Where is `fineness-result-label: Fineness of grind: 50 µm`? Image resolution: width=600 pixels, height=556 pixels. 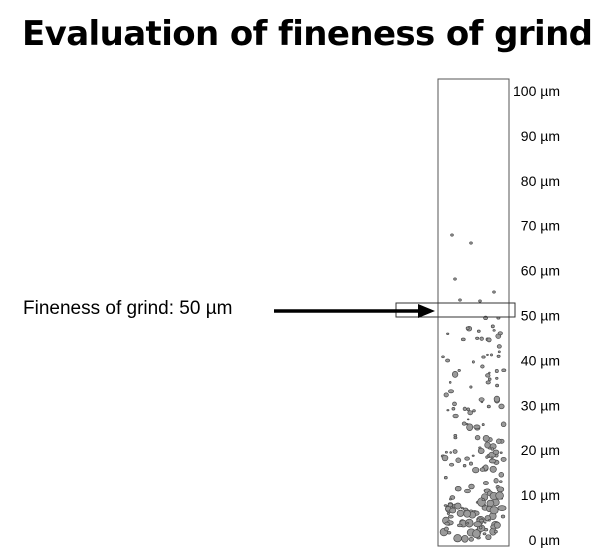 fineness-result-label: Fineness of grind: 50 µm is located at coordinates (128, 308).